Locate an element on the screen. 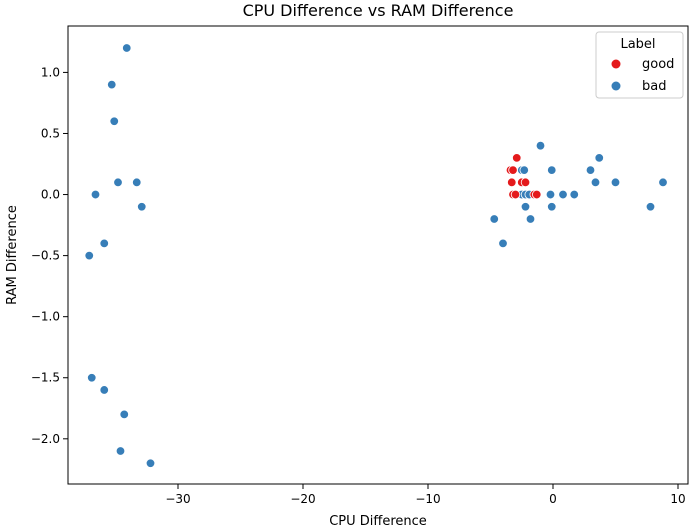  legend: Label good bad is located at coordinates (639, 65).